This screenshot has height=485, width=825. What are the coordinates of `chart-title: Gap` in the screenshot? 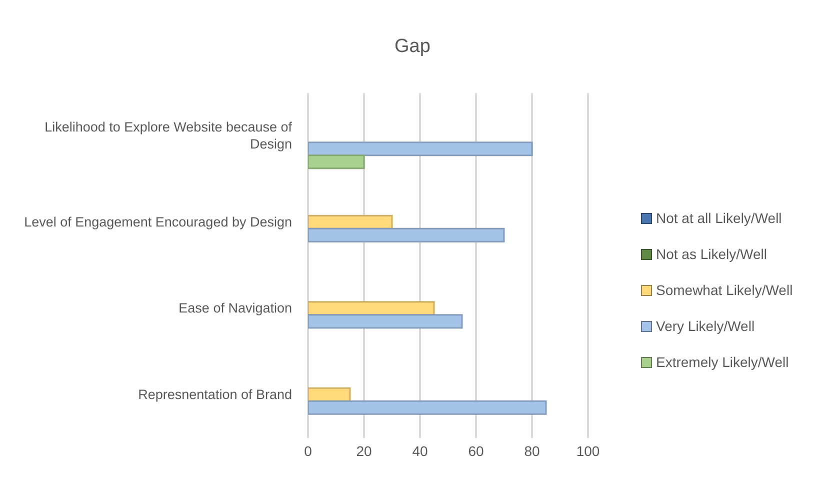 It's located at (413, 47).